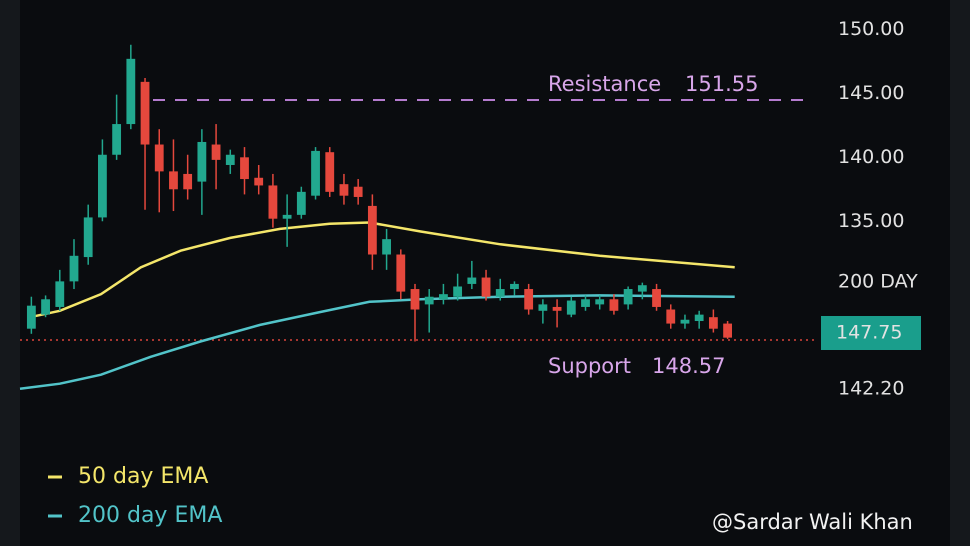 The width and height of the screenshot is (970, 546). Describe the element at coordinates (150, 515) in the screenshot. I see `legend-label: 200 day EMA` at that location.